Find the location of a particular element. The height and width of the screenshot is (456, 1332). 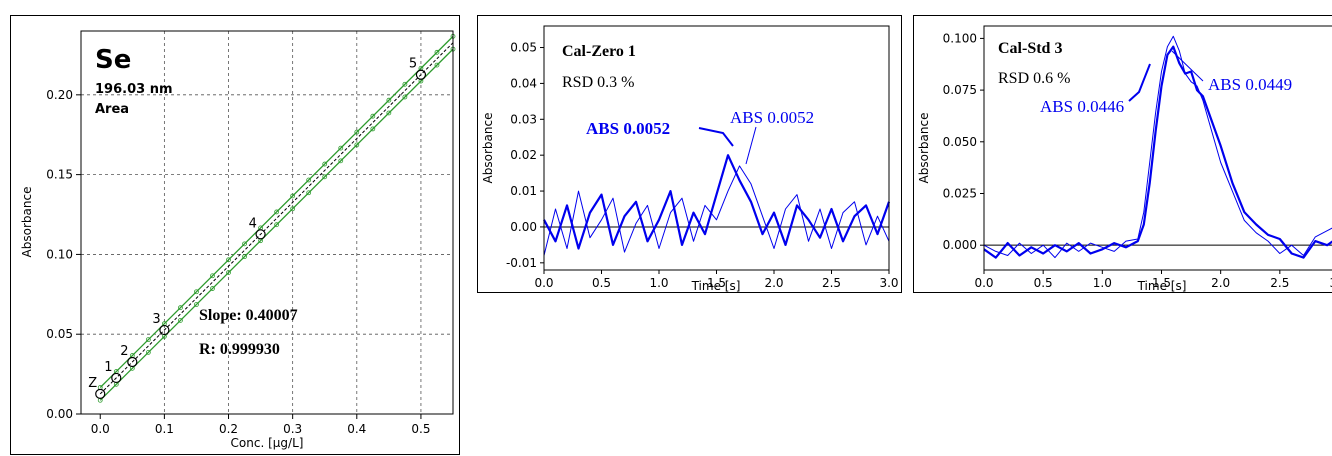

y-tick-label: 0.20 is located at coordinates (59, 95).